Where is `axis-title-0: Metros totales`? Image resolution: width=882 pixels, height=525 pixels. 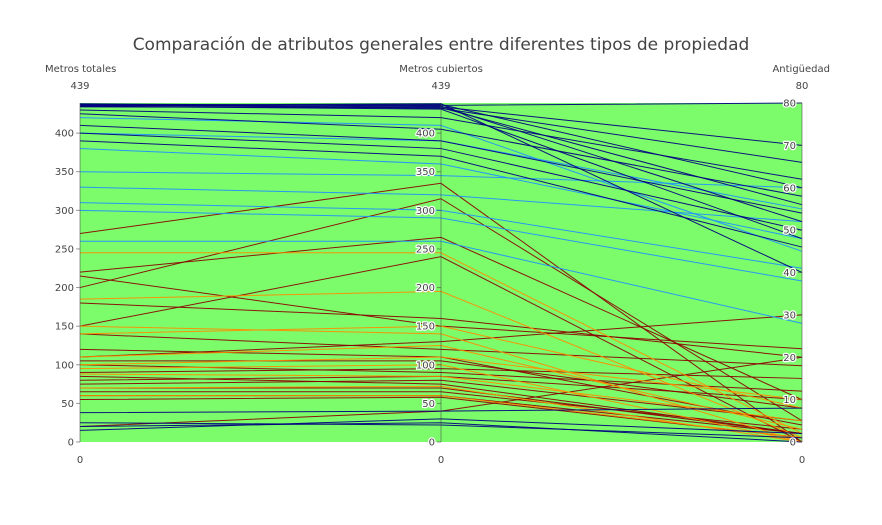 axis-title-0: Metros totales is located at coordinates (80, 69).